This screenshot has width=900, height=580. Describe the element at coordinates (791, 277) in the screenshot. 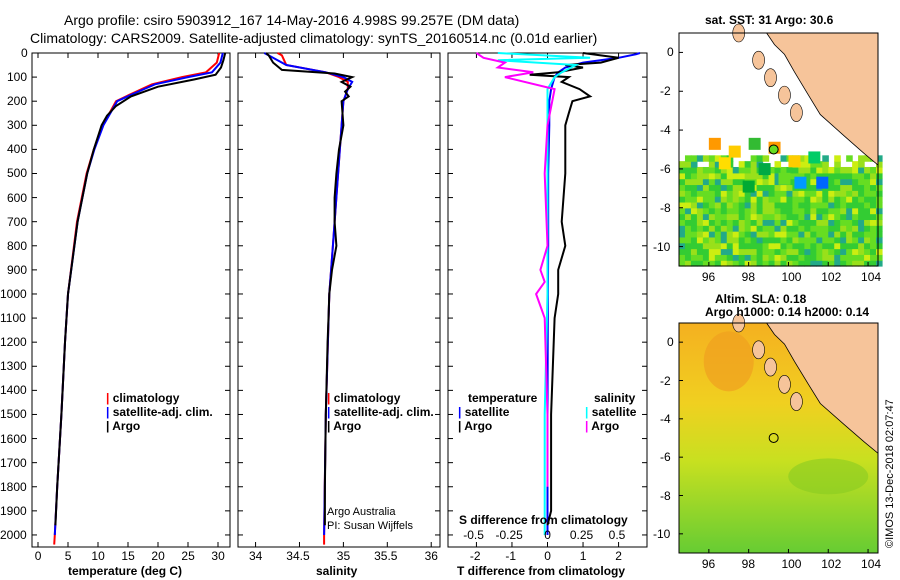

I see `map-x-tick-label: 100` at that location.